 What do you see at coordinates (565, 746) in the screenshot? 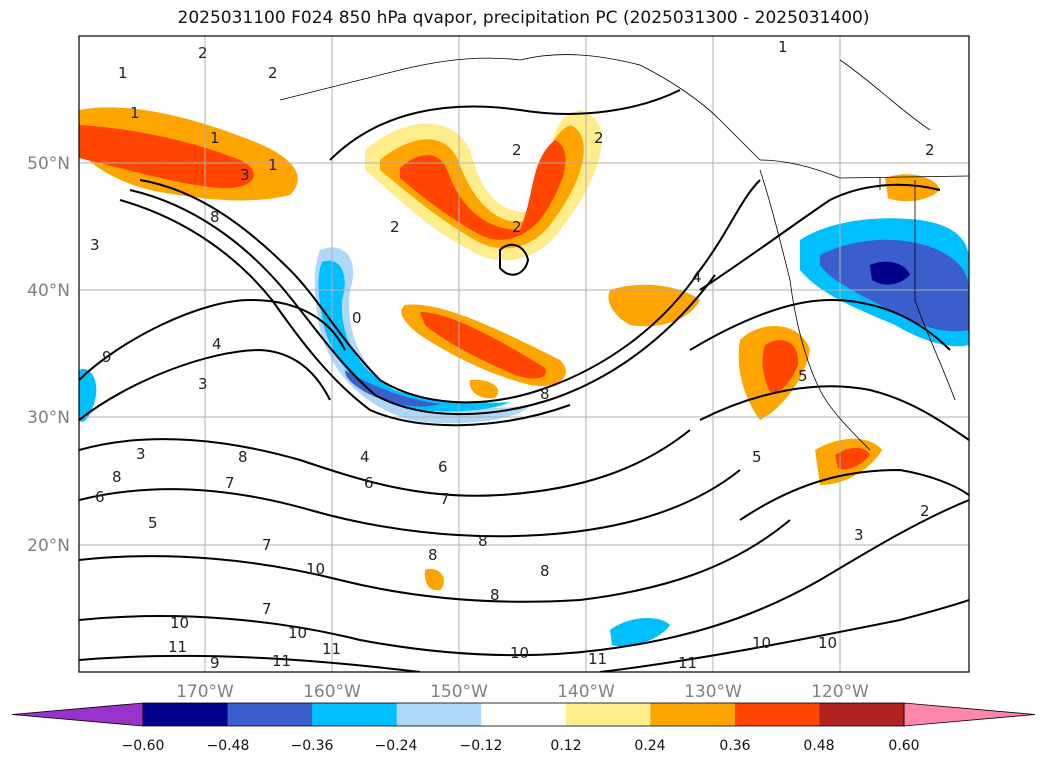
I see `colorbar-tick-label: 0.12` at bounding box center [565, 746].